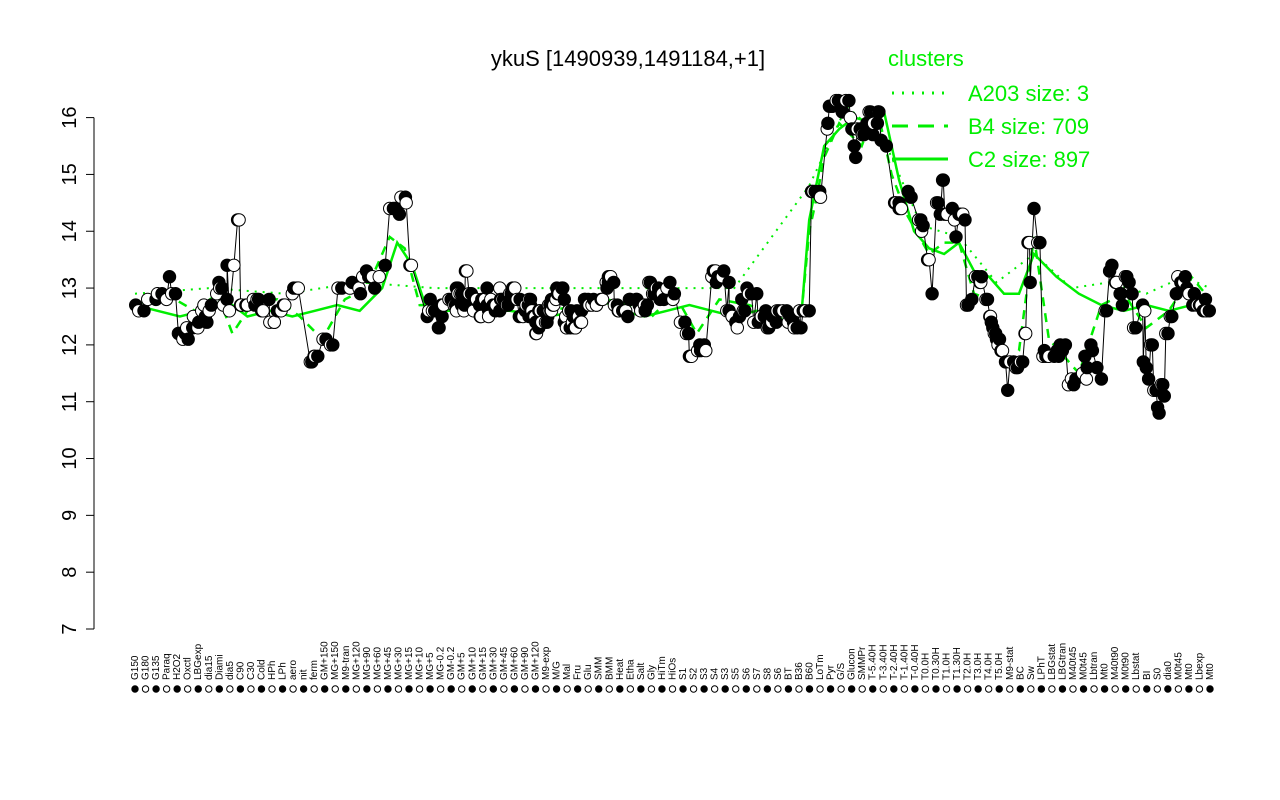  I want to click on x-tick-label: S1, so click(683, 673).